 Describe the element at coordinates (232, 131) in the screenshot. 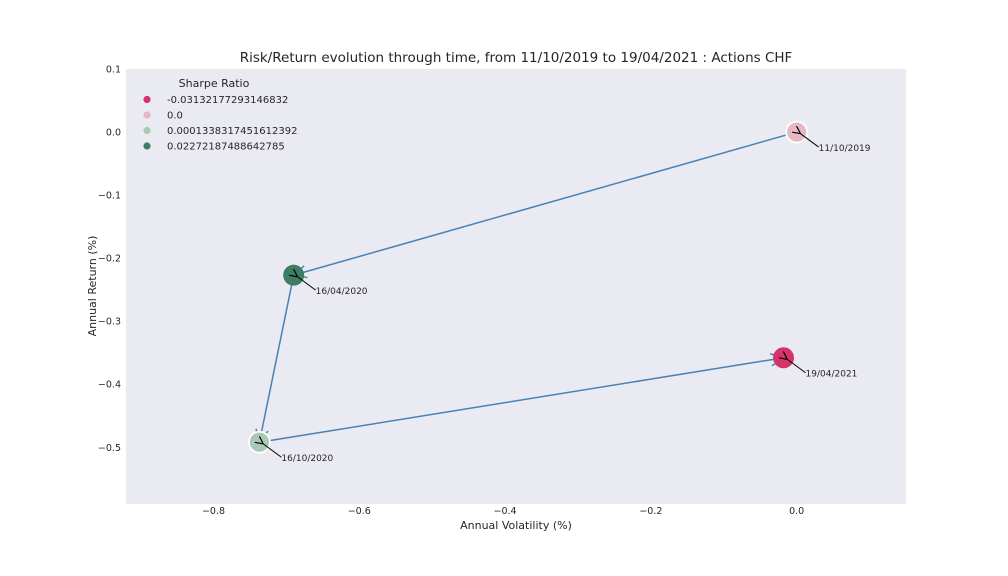

I see `legend-label: 0.0001338317451612392` at that location.